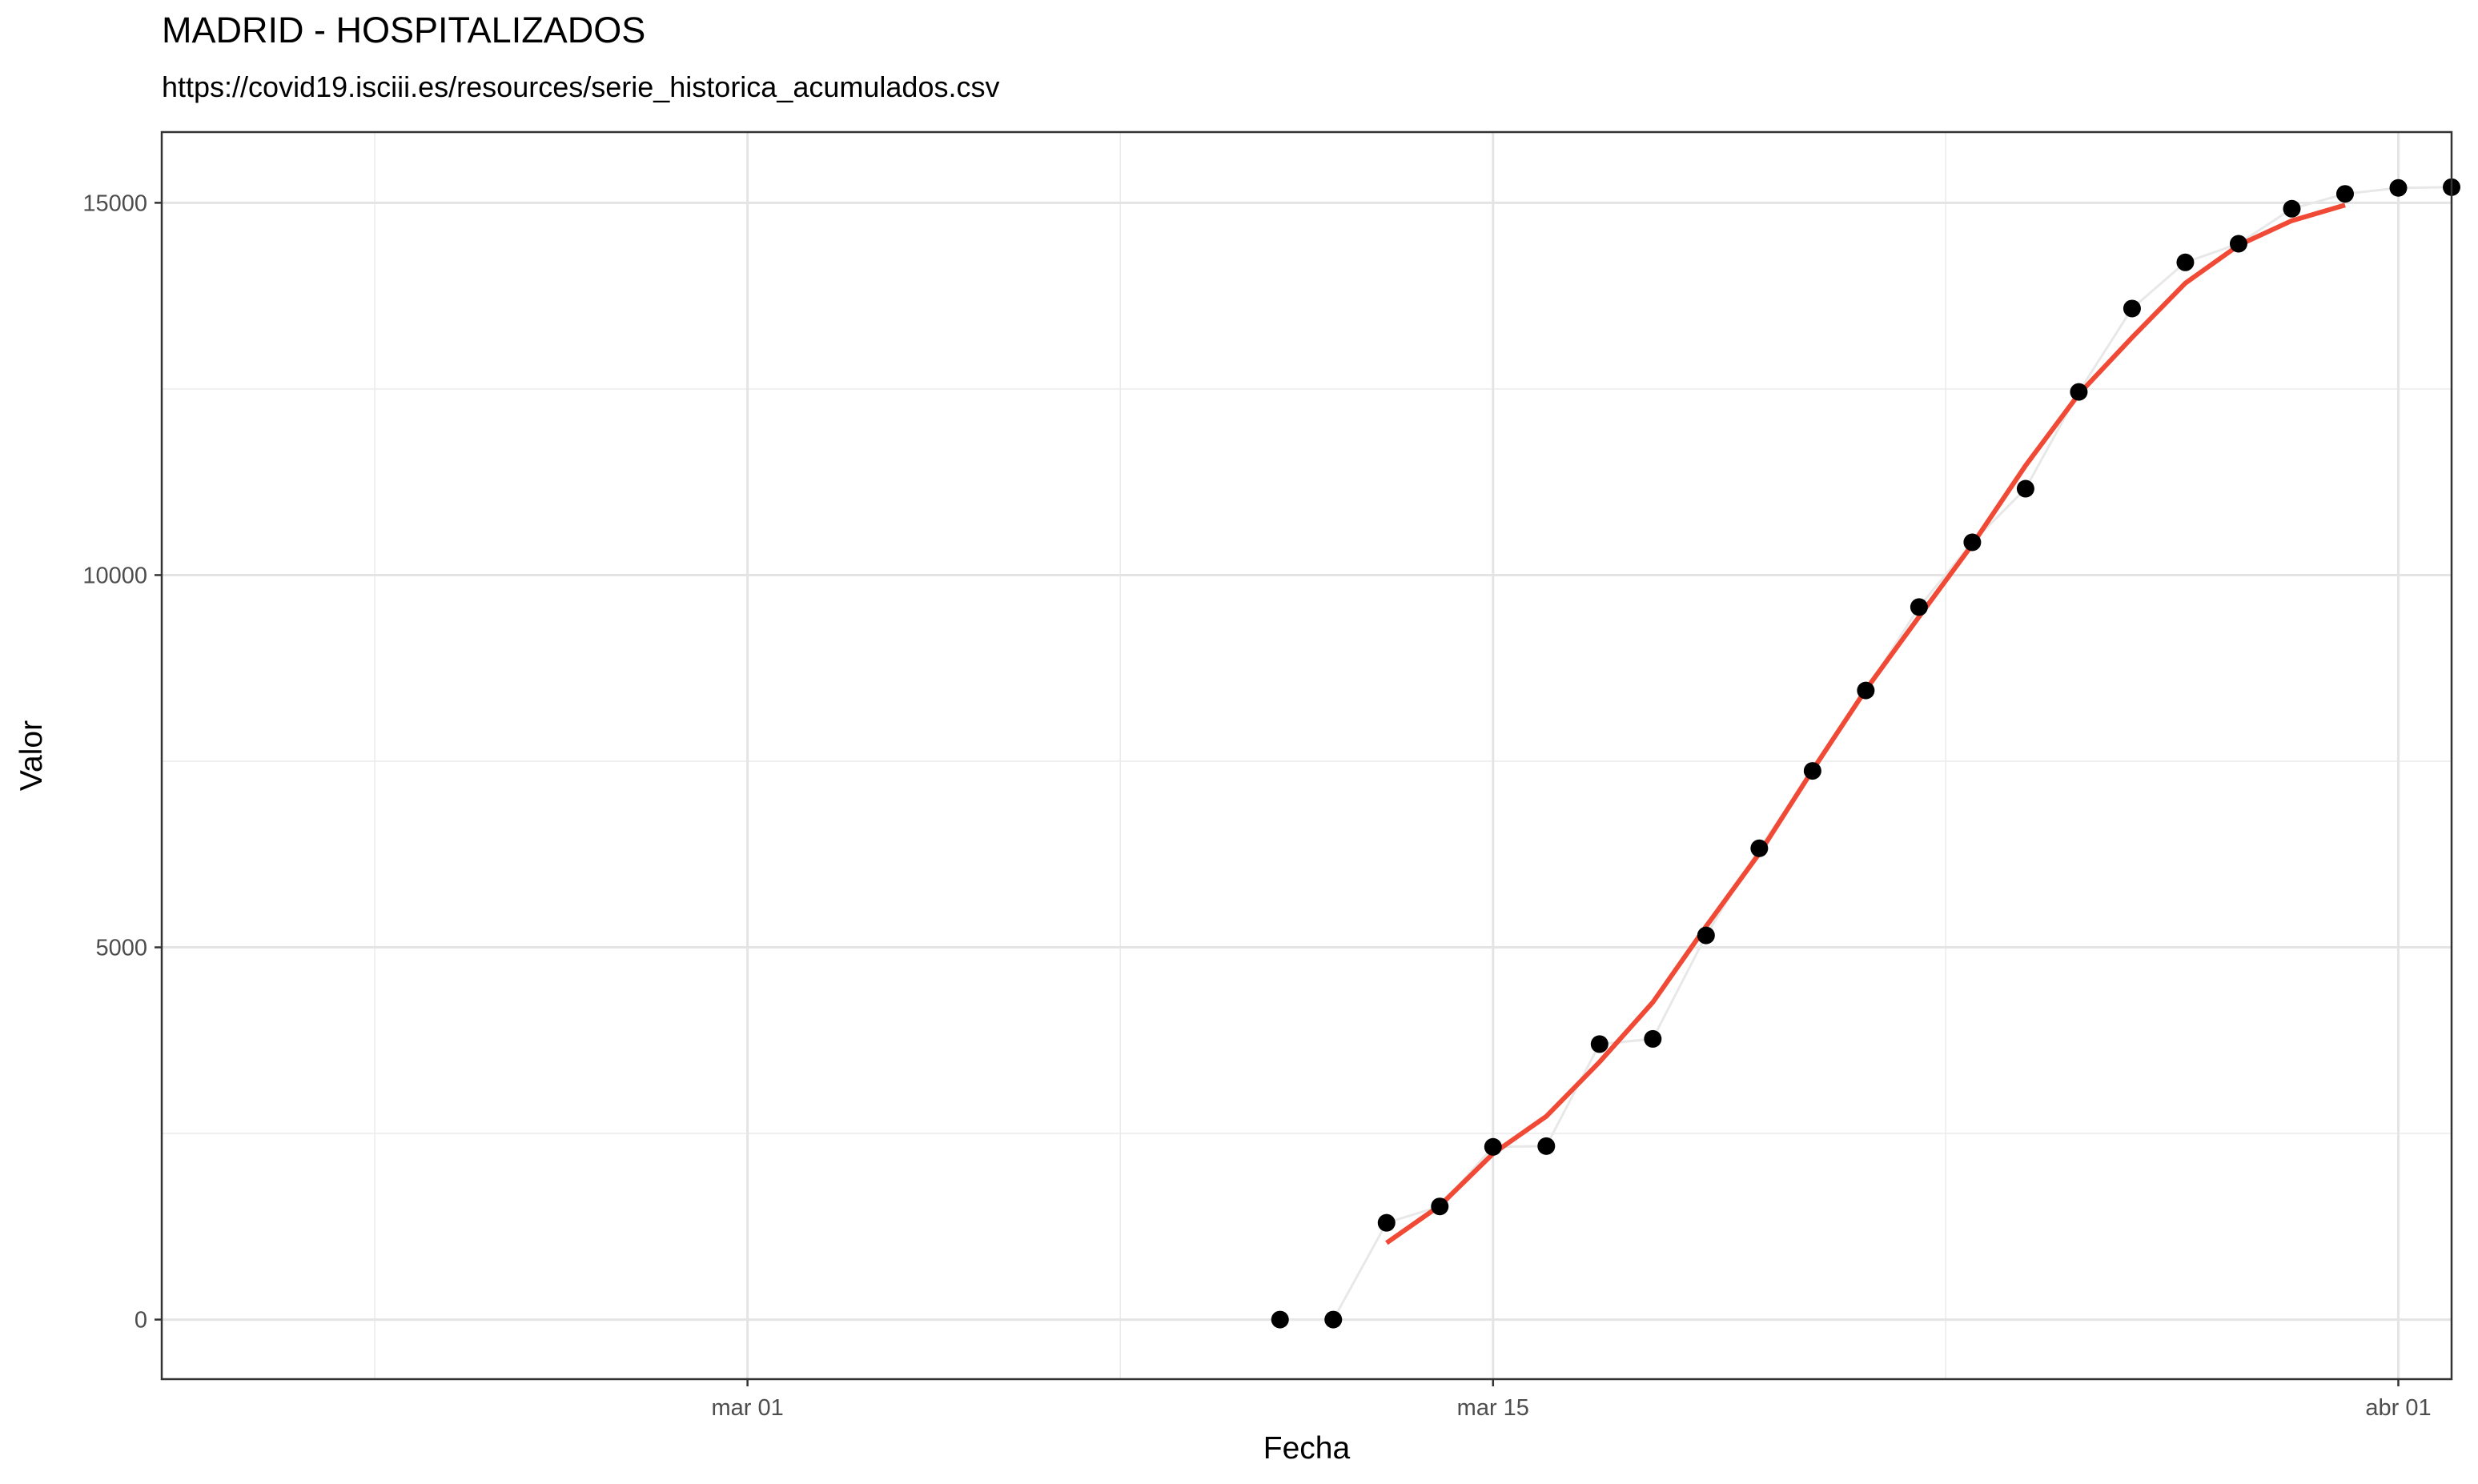  What do you see at coordinates (114, 203) in the screenshot?
I see `y-tick-label: 15000` at bounding box center [114, 203].